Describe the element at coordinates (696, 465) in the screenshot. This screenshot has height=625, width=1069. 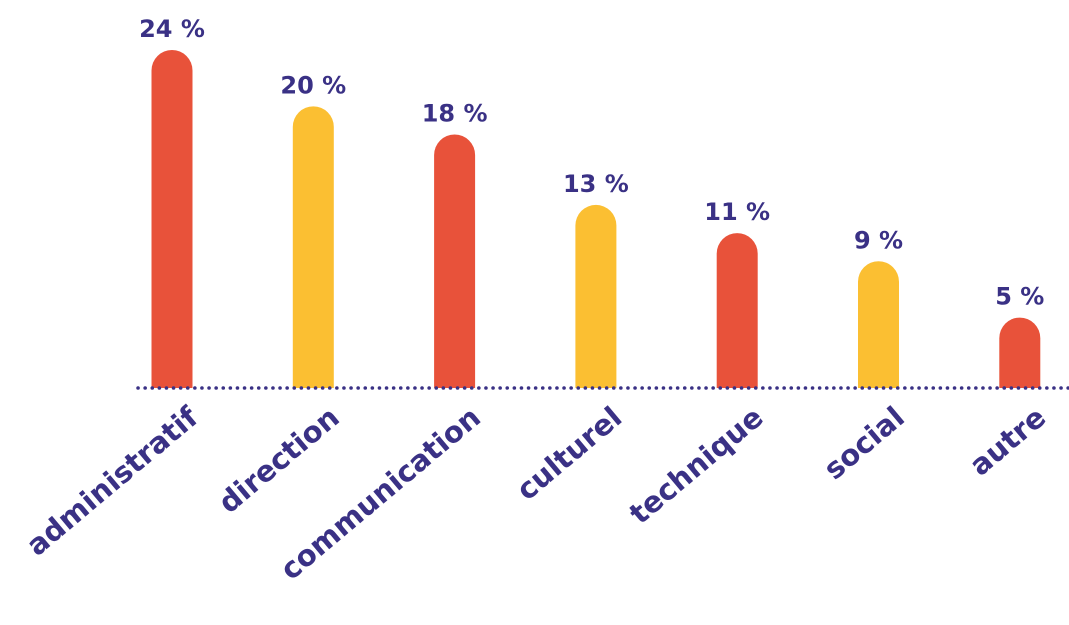
I see `category-label-technique: technique` at that location.